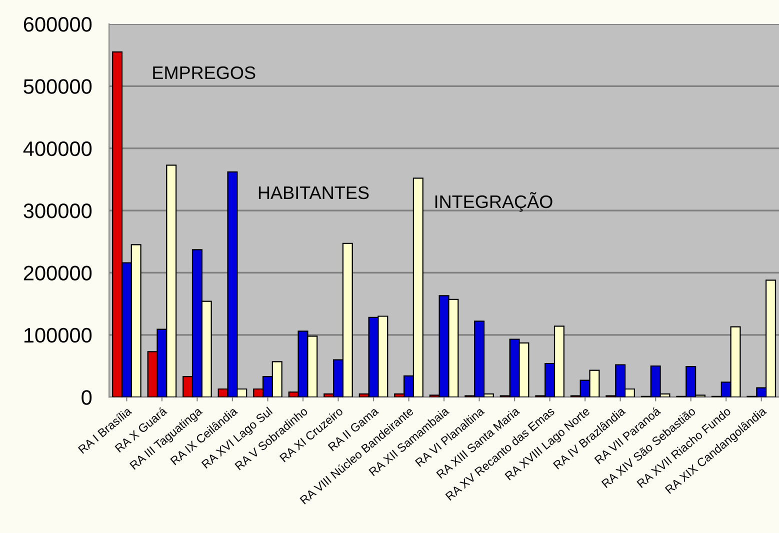  Describe the element at coordinates (87, 397) in the screenshot. I see `y-tick-label: 0` at that location.